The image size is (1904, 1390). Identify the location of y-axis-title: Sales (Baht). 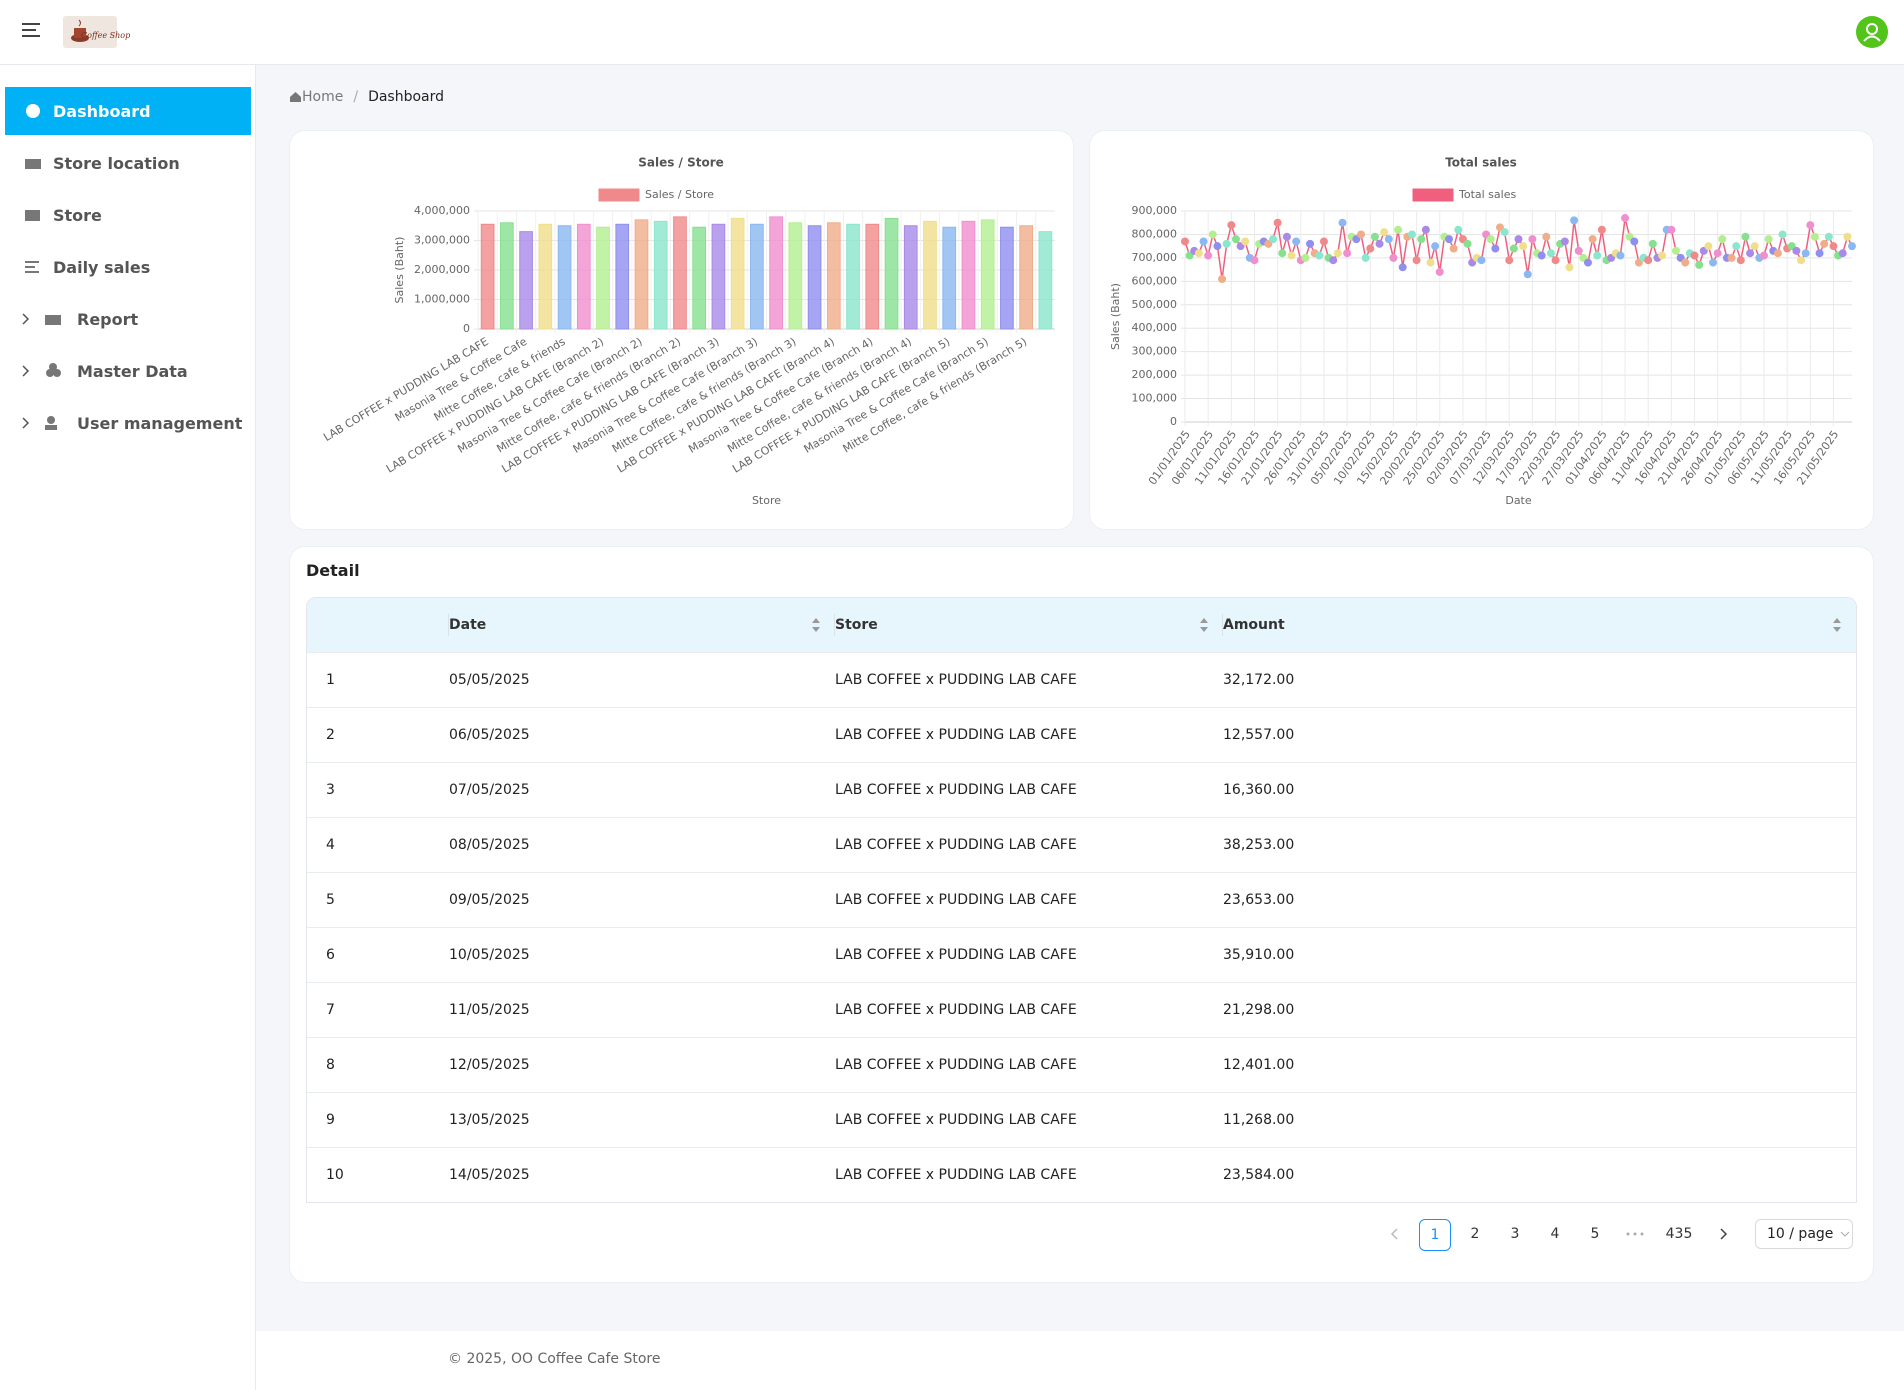
(1115, 316).